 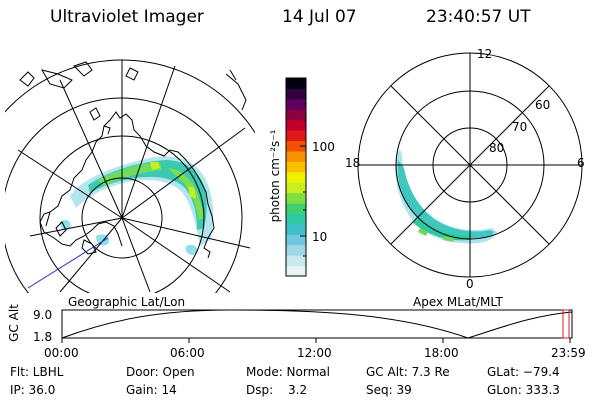 What do you see at coordinates (68, 263) in the screenshot?
I see `satellite-track` at bounding box center [68, 263].